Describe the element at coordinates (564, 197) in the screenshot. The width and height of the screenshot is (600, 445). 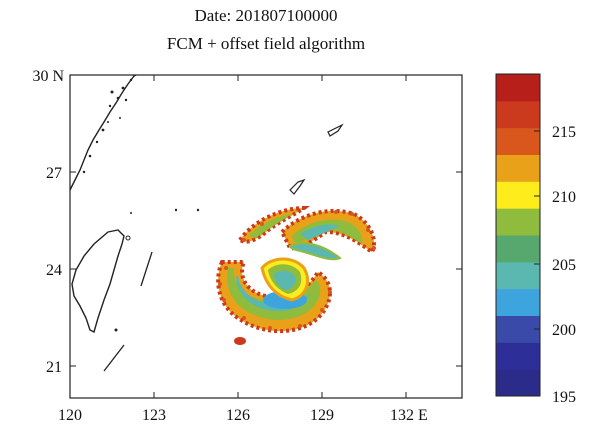
I see `colorbar-tick-label: 210` at that location.